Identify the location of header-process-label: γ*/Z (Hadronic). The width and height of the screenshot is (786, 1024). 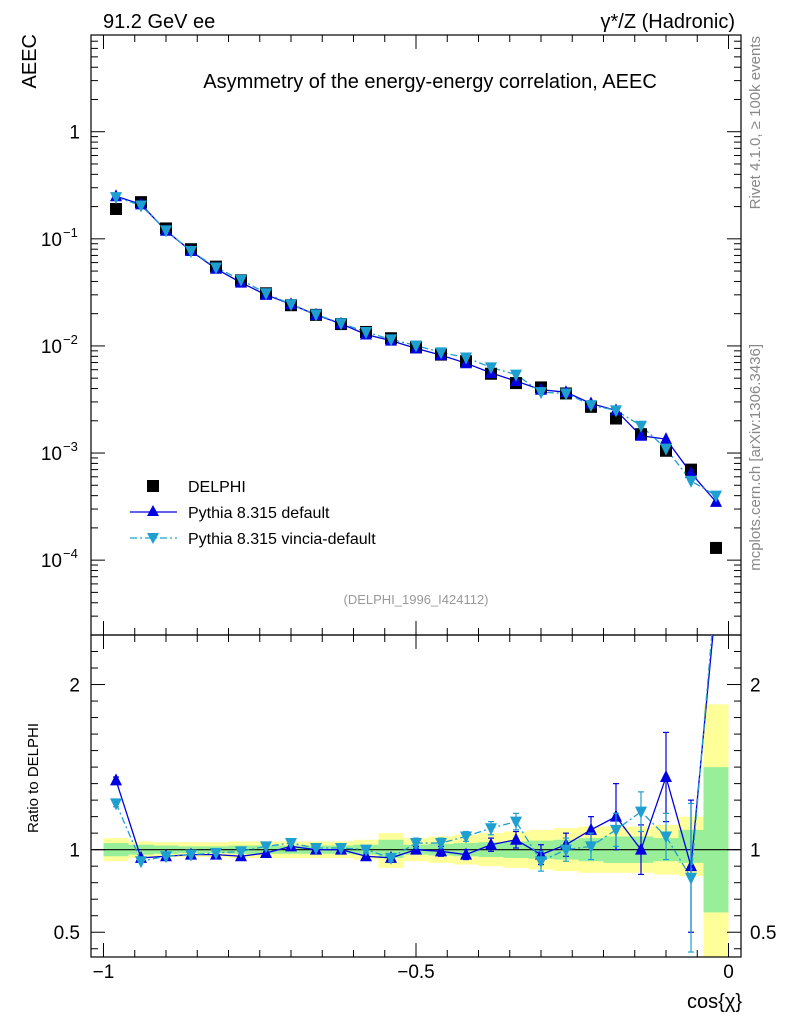
(668, 22).